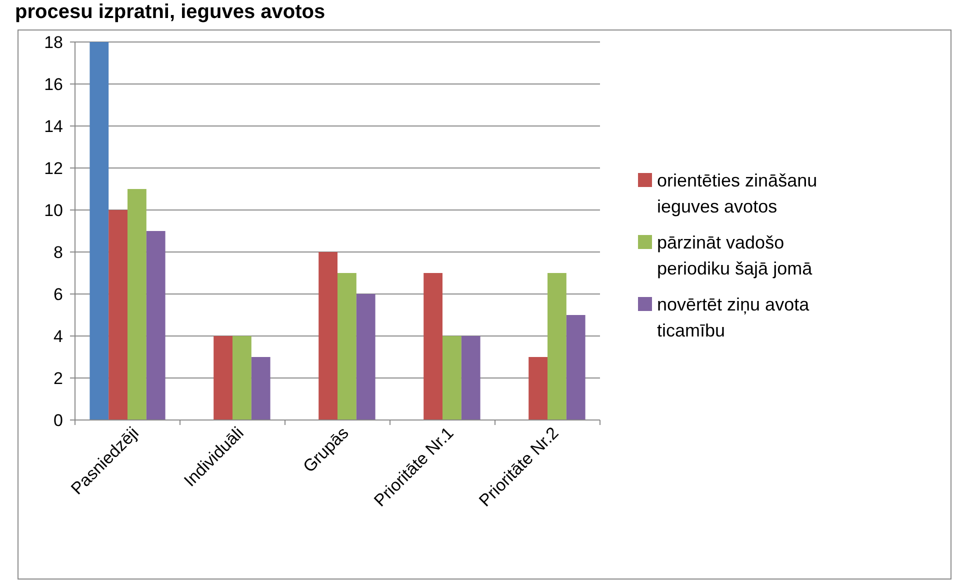 This screenshot has width=953, height=580. Describe the element at coordinates (170, 12) in the screenshot. I see `chart-title: procesu izpratni, ieguves avotos` at that location.